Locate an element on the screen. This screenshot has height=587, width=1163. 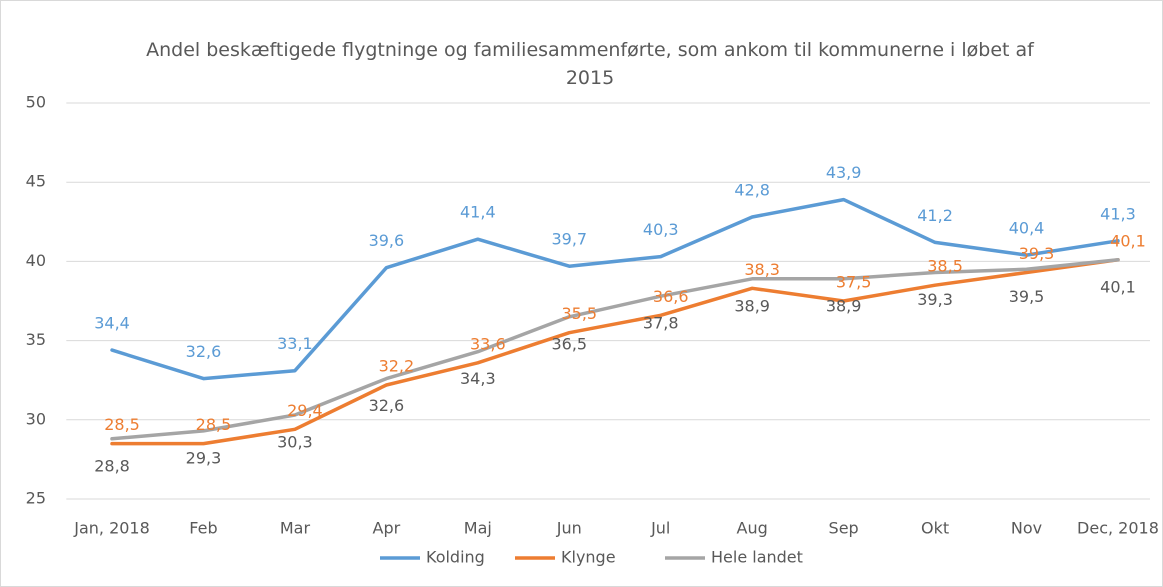
x-tick-label: Maj is located at coordinates (478, 528).